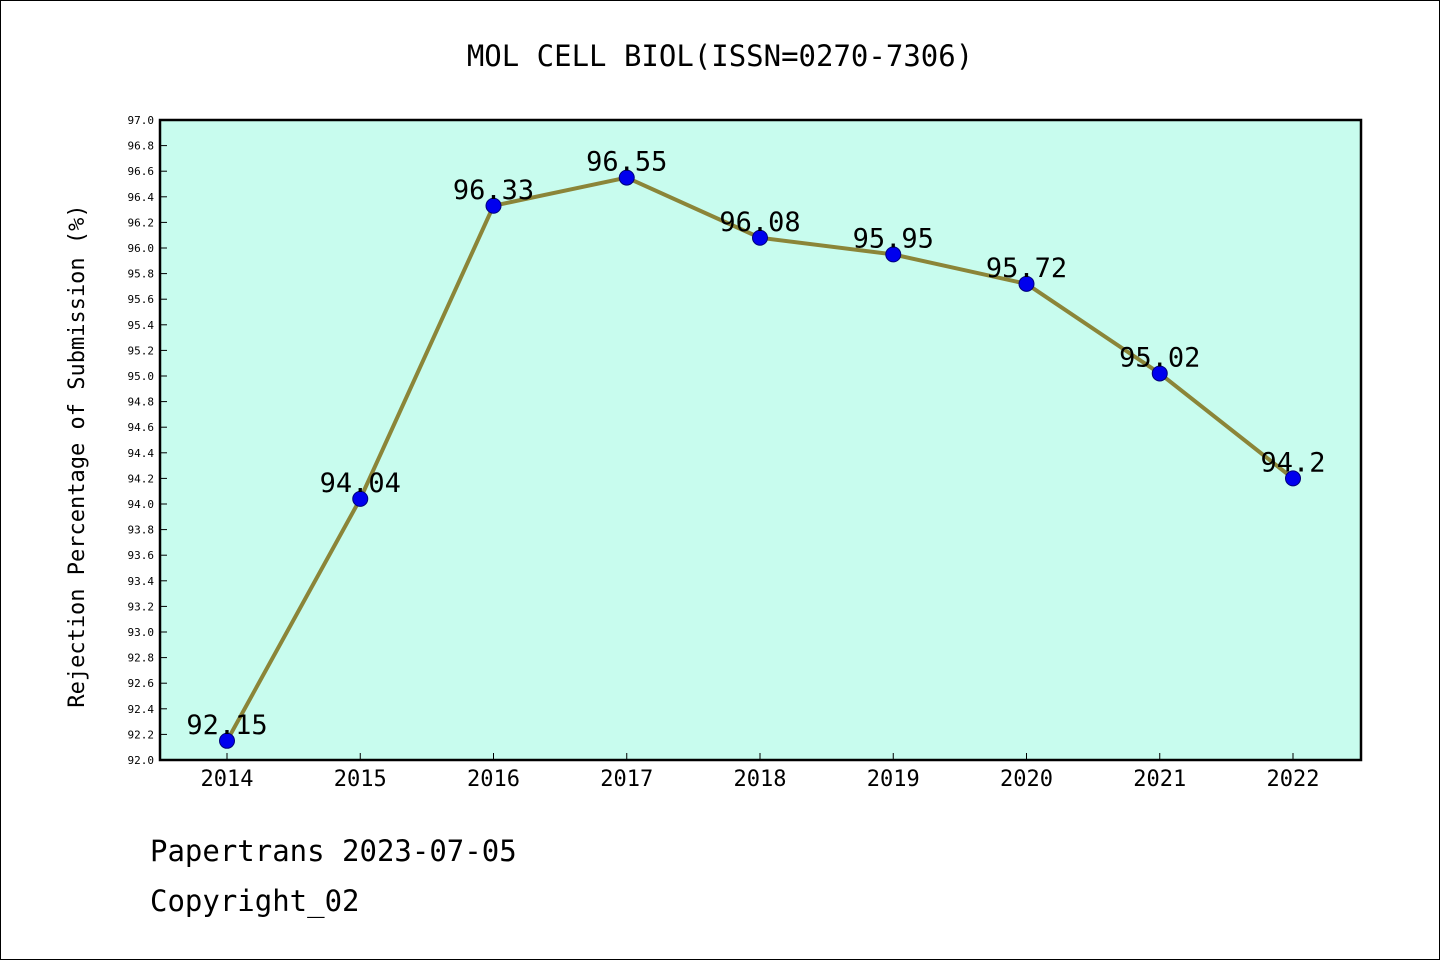  I want to click on y-tick-label: 92.6, so click(141, 683).